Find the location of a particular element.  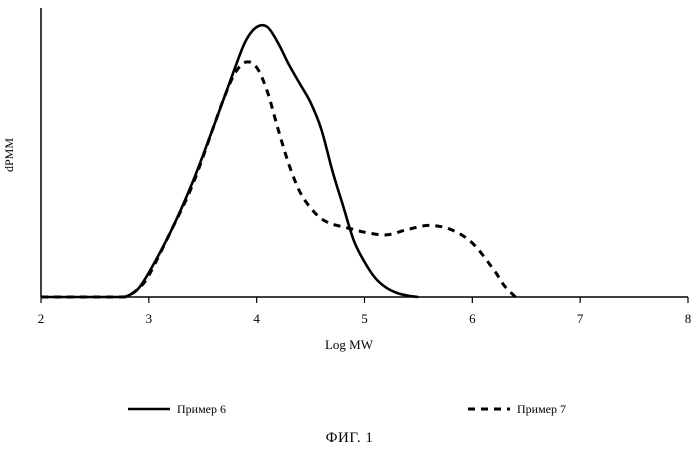

x-tick-label-2: 2 is located at coordinates (41, 318).